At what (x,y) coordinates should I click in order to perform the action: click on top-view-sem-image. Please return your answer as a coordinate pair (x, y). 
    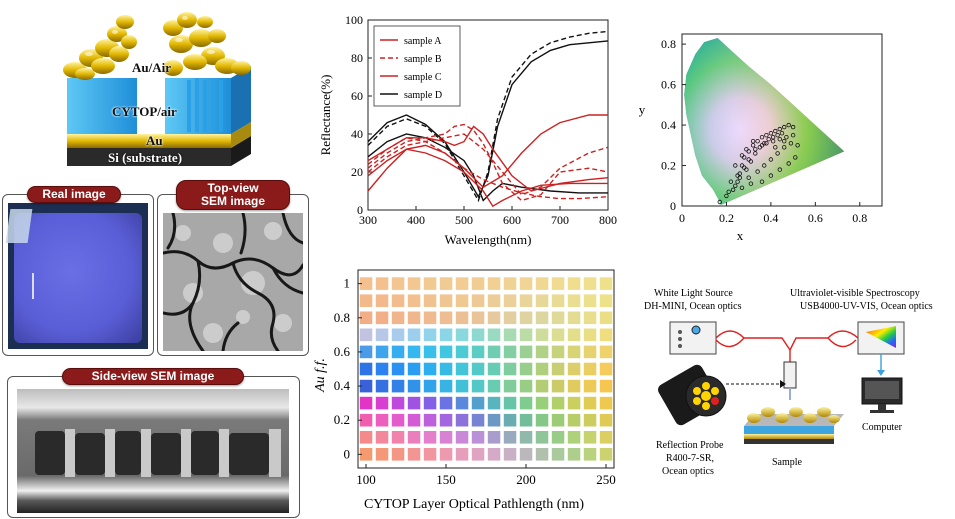
    Looking at the image, I should click on (233, 282).